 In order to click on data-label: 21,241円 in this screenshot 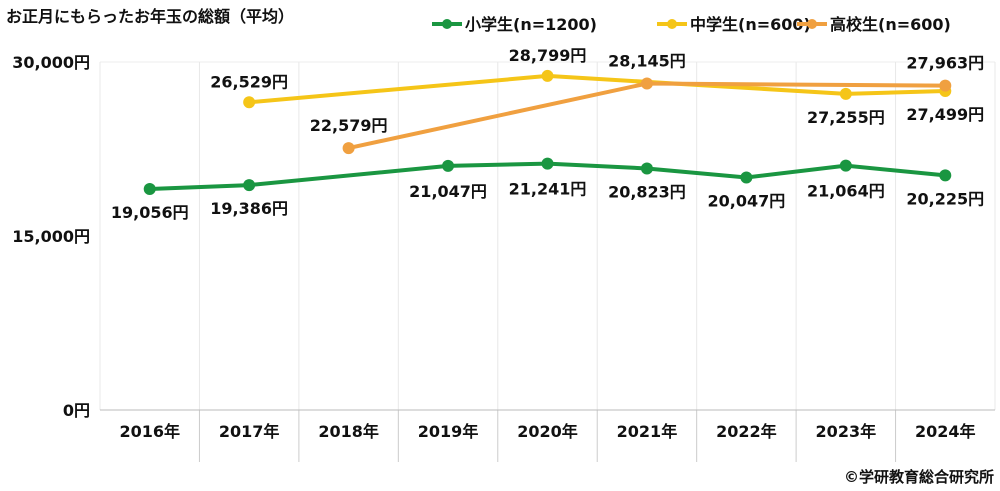, I will do `click(548, 189)`.